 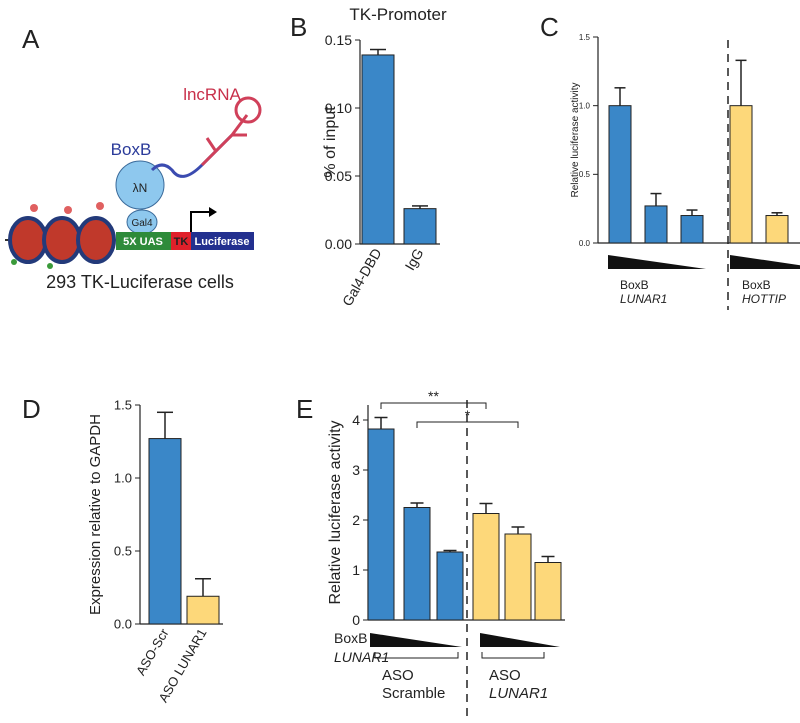 What do you see at coordinates (31, 409) in the screenshot?
I see `panel-letter: D` at bounding box center [31, 409].